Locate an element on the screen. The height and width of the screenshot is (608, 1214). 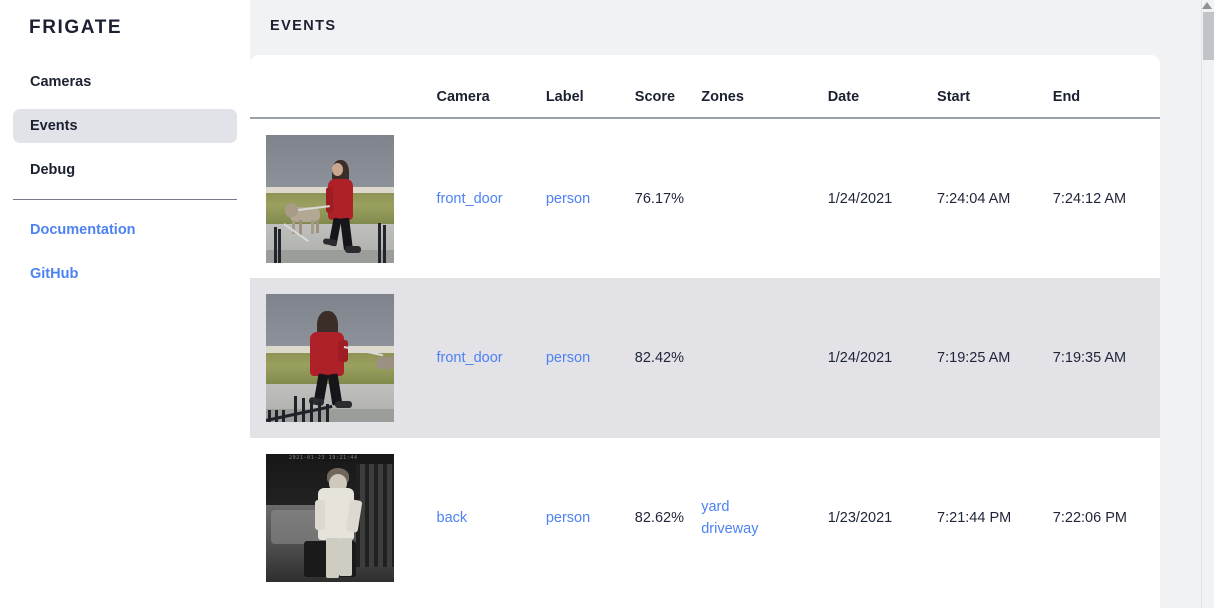
sidebar-item-events: Events is located at coordinates (125, 126).